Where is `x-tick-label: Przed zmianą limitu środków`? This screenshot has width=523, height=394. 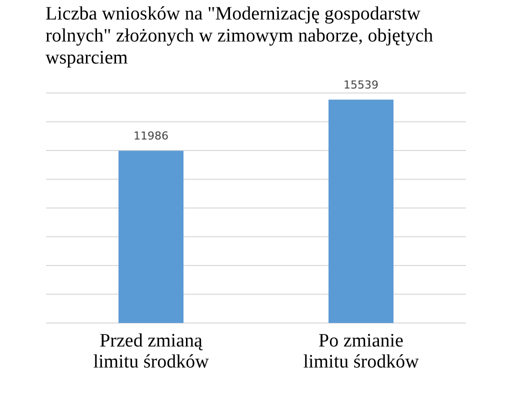
x-tick-label: Przed zmianą limitu środków is located at coordinates (151, 351).